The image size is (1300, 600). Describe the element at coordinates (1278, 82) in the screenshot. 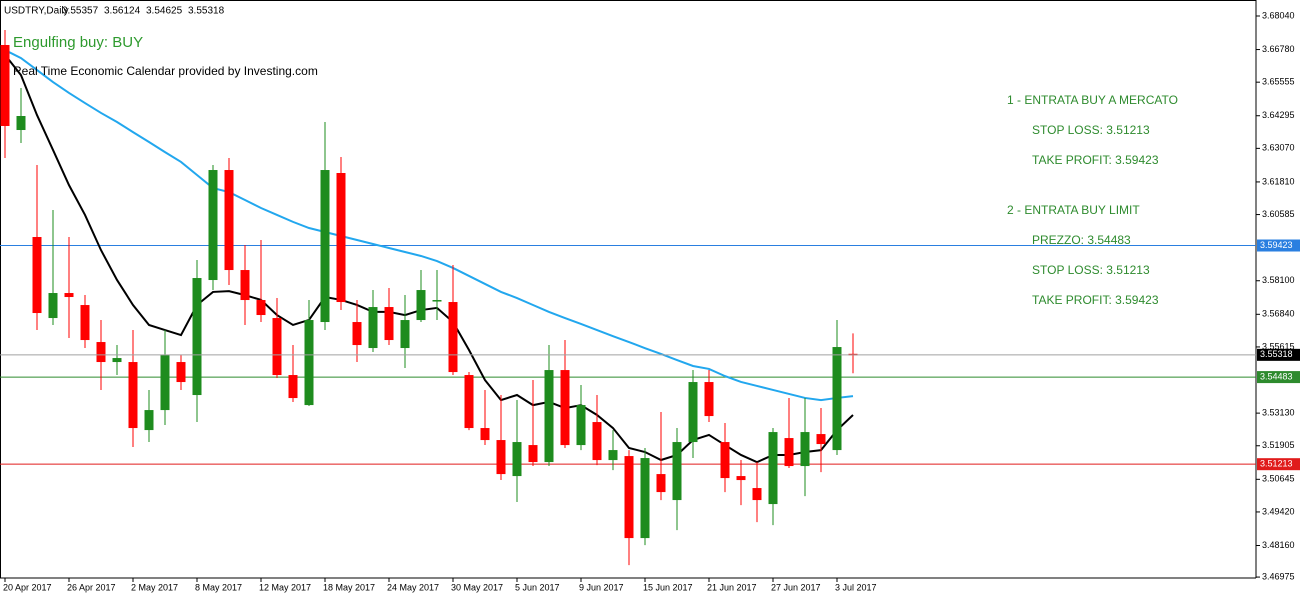

I see `y-tick-label: 3.65555` at that location.